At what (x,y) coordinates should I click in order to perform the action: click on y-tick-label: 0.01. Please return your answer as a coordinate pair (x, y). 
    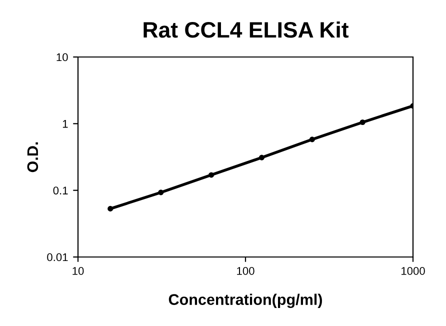
    Looking at the image, I should click on (57, 257).